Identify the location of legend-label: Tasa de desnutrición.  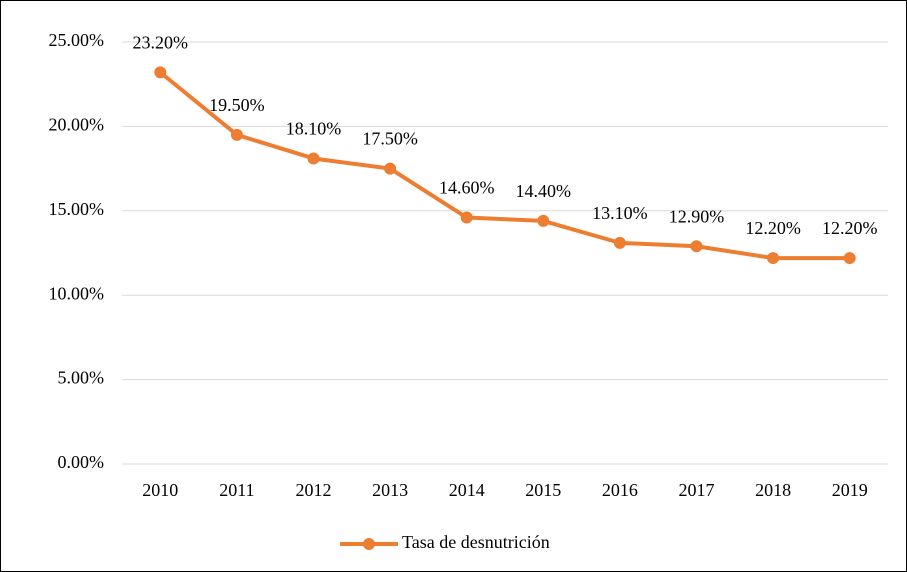
(476, 542).